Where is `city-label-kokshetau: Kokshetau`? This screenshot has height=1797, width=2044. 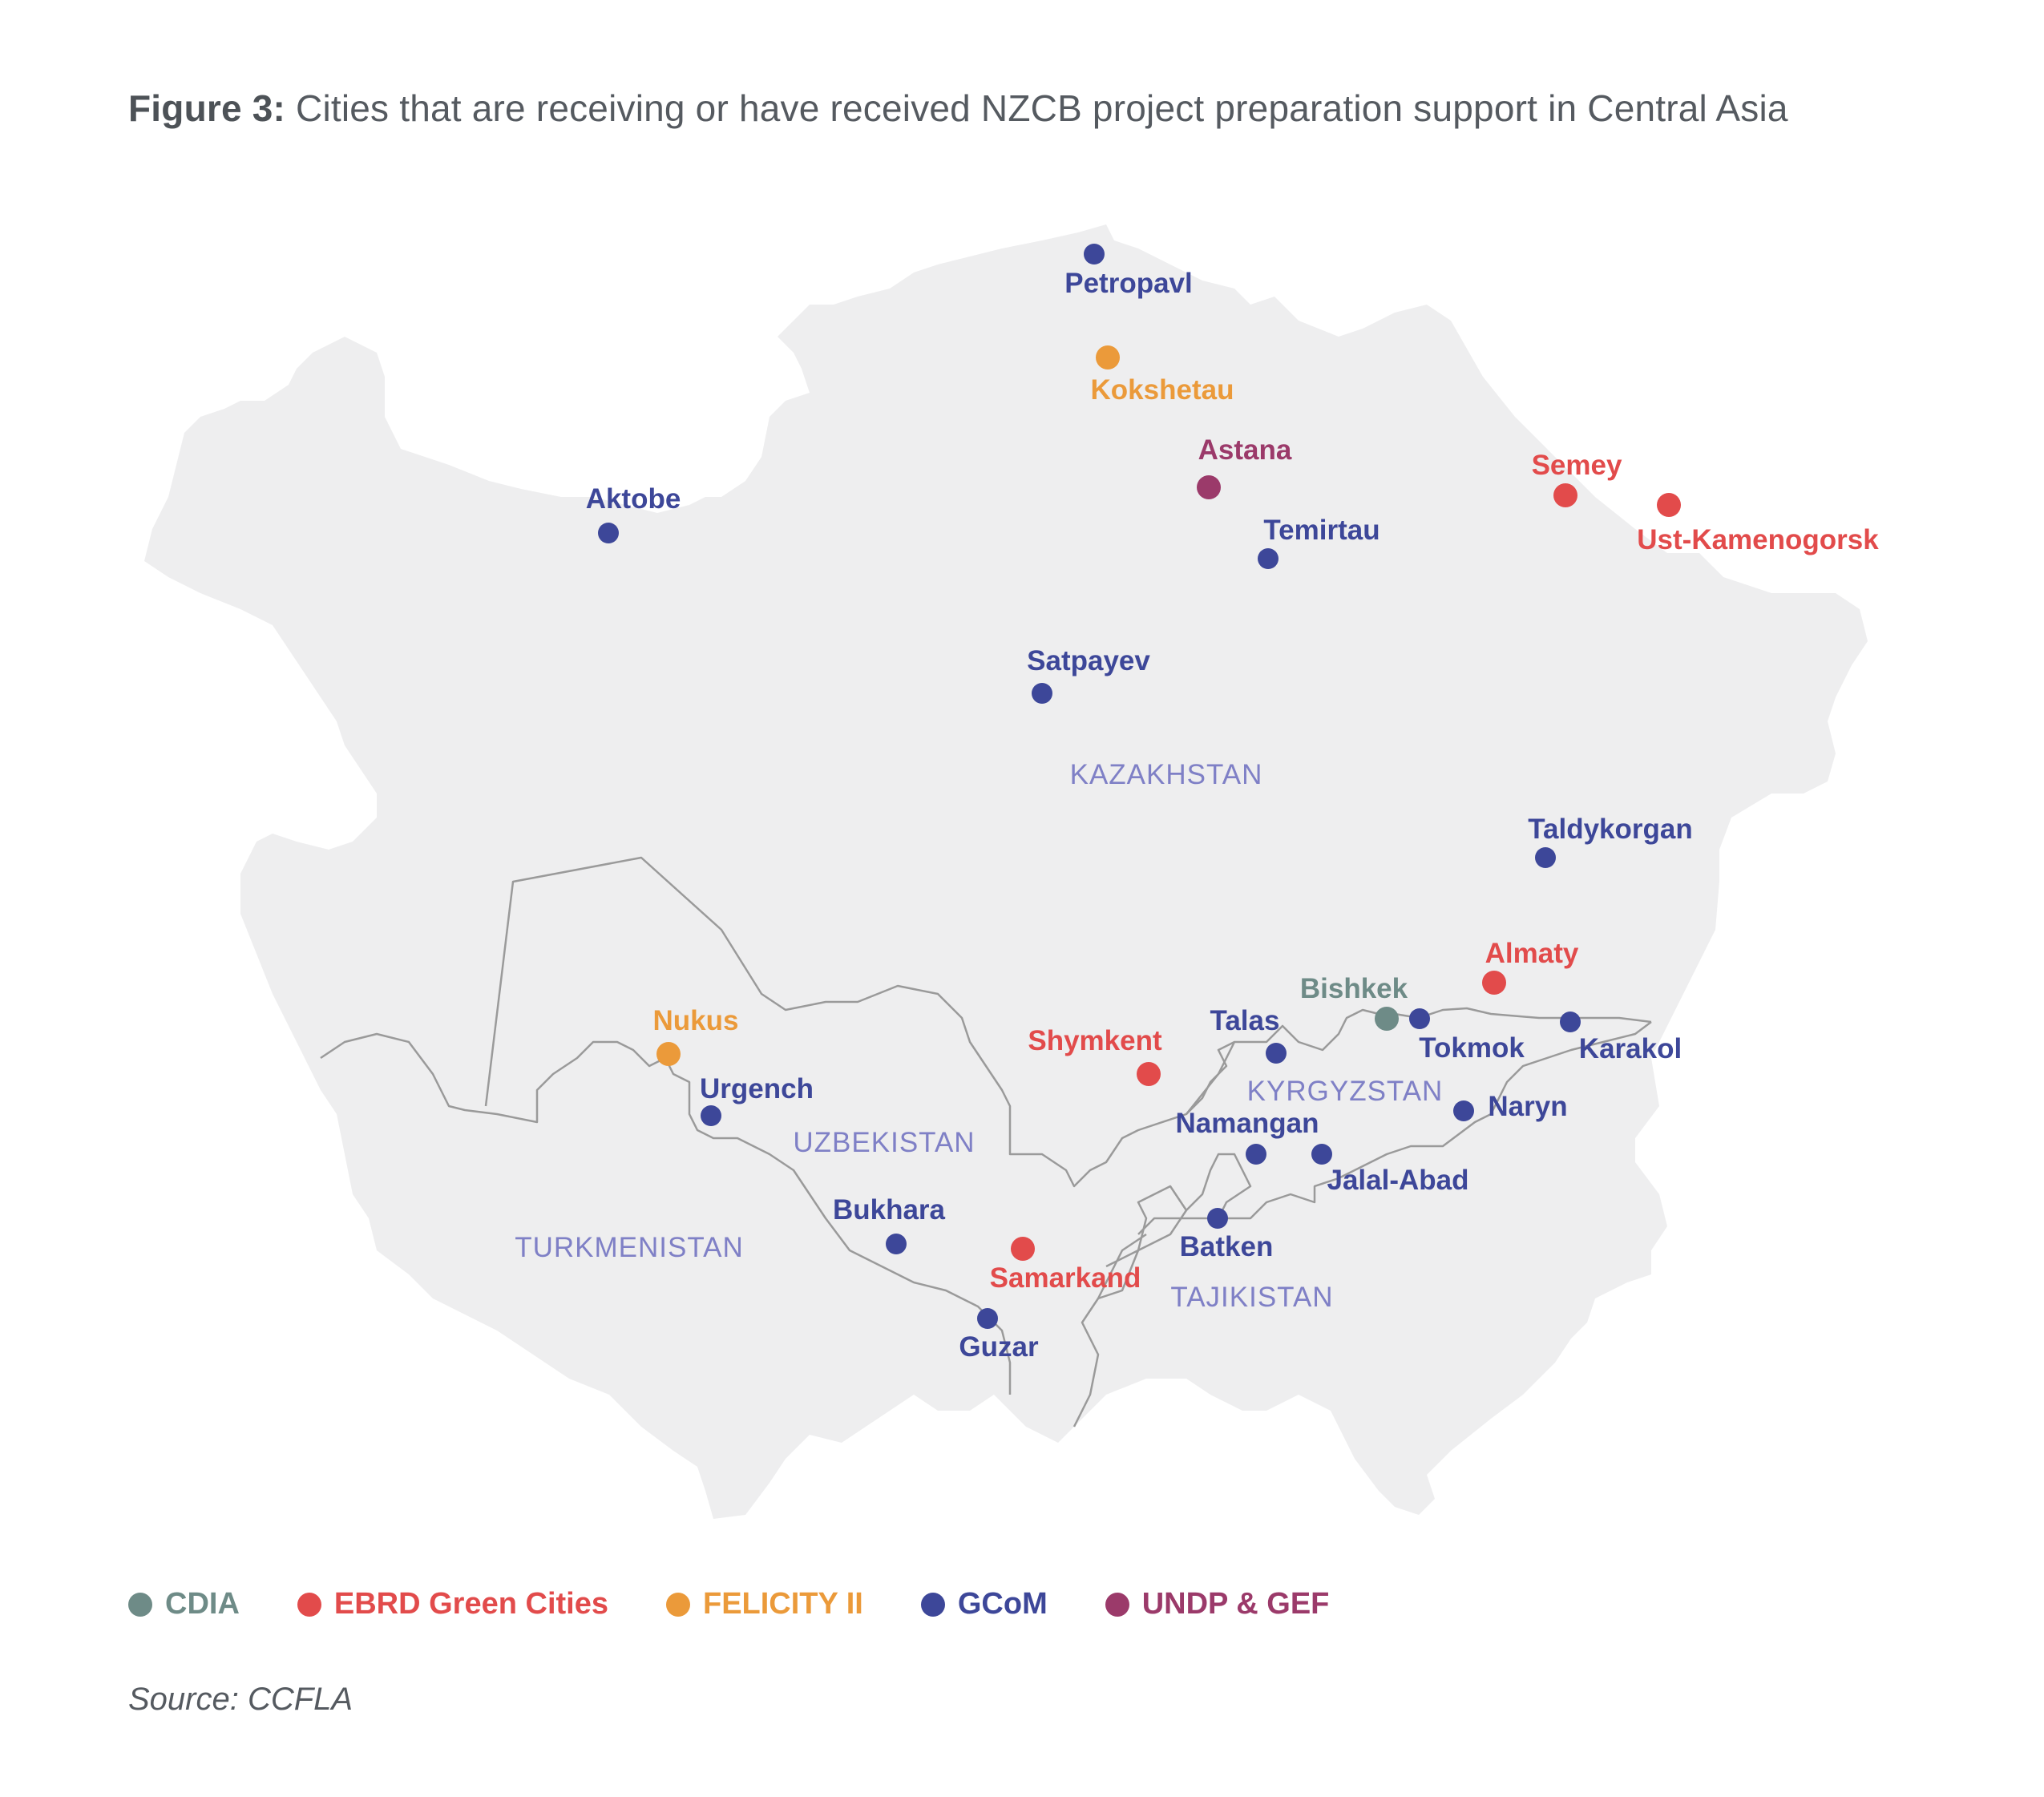
city-label-kokshetau: Kokshetau is located at coordinates (1162, 390).